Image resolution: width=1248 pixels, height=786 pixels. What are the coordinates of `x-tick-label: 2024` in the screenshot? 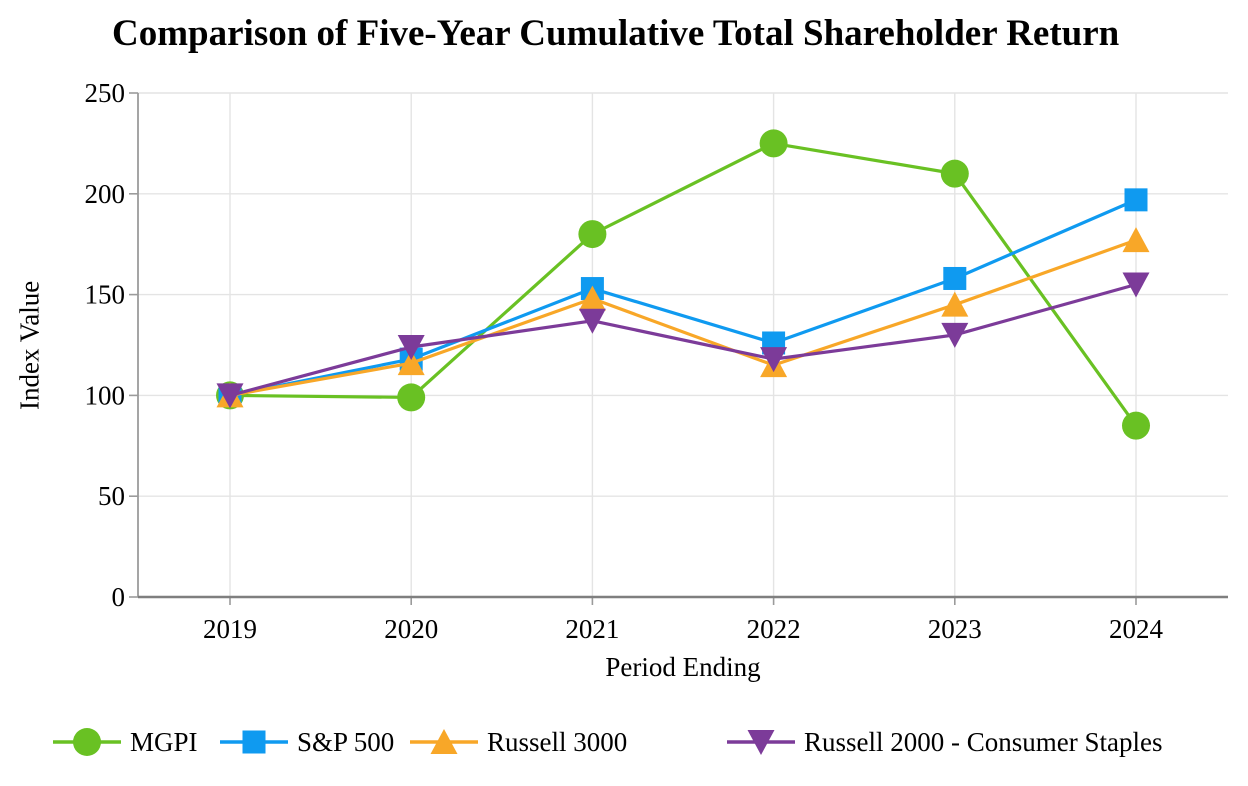 It's located at (1136, 629).